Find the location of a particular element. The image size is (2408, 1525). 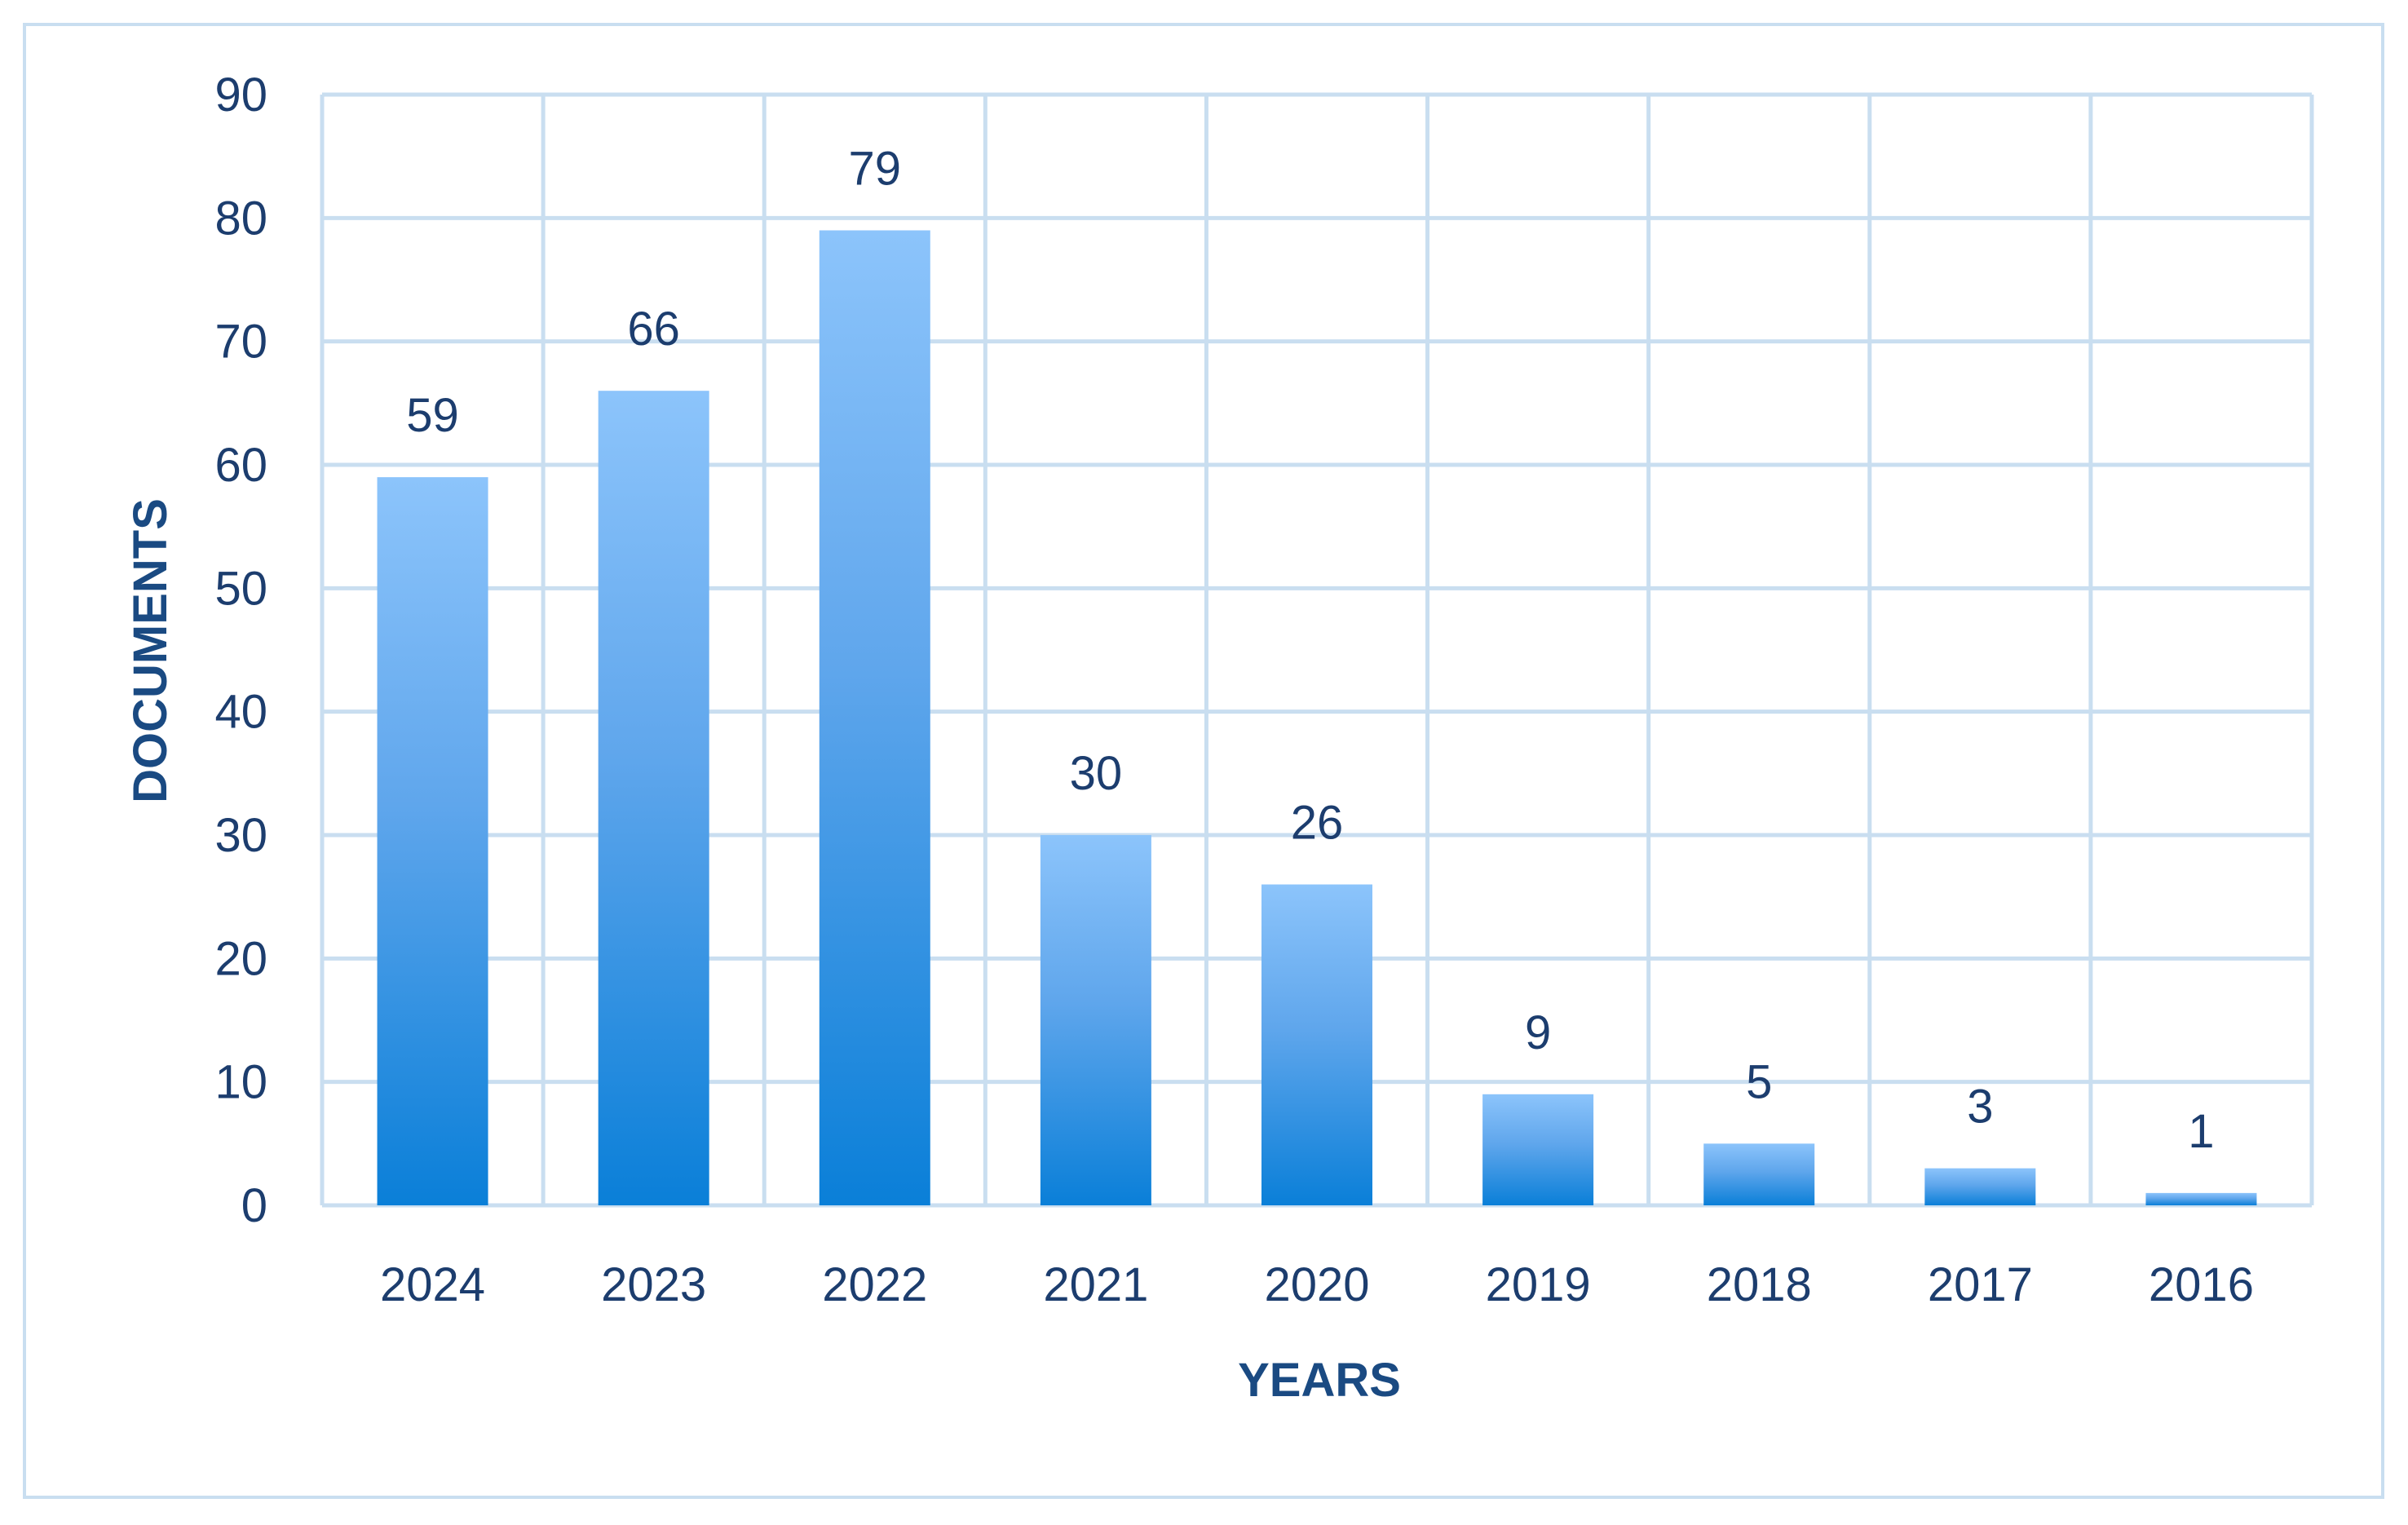

x-tick-label-2019: 2019 is located at coordinates (1538, 1284).